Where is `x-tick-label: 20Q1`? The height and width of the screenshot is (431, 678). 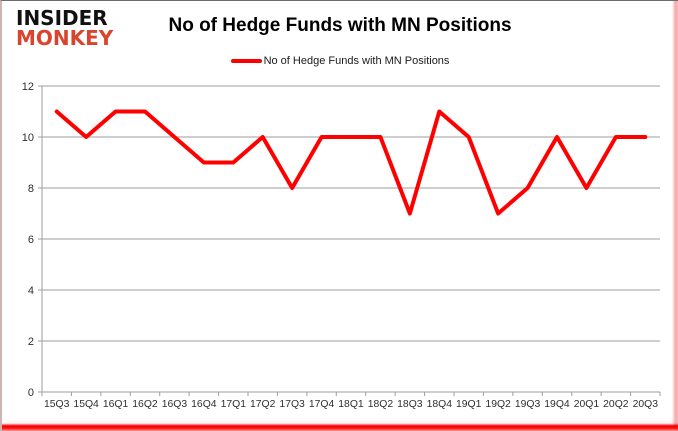
x-tick-label: 20Q1 is located at coordinates (587, 404).